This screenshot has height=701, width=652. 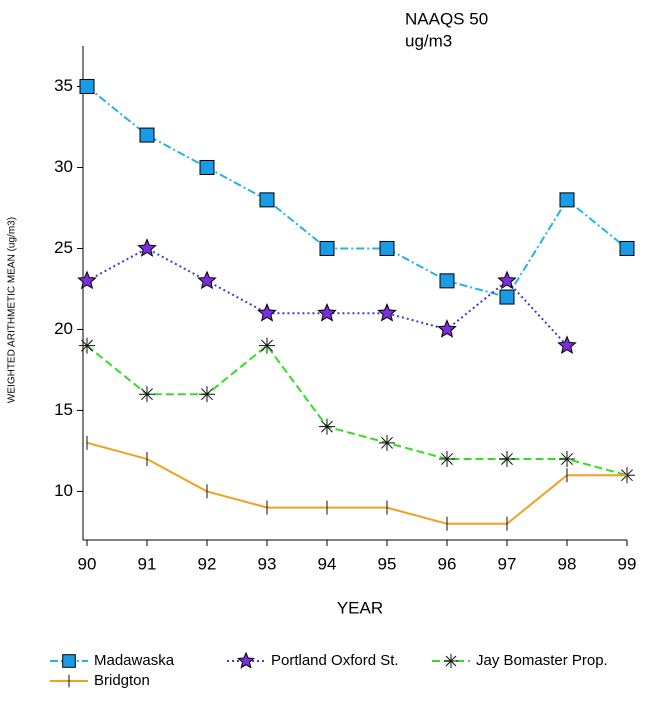 I want to click on y-tick-label: 20, so click(x=63, y=328).